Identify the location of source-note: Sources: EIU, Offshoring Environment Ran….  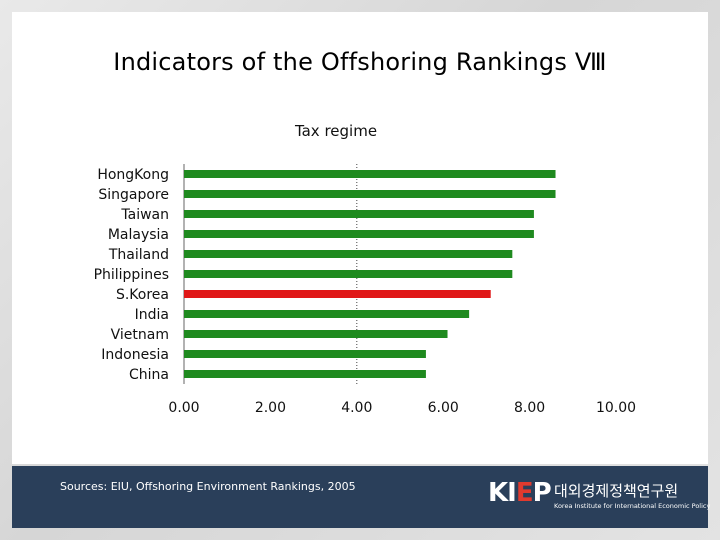
(208, 486).